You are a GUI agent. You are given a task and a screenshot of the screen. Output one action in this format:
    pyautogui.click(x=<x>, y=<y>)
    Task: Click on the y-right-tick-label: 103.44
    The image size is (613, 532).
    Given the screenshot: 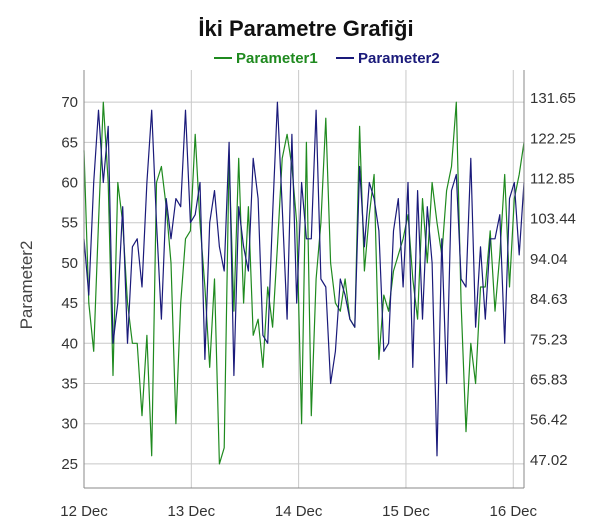 What is the action you would take?
    pyautogui.click(x=553, y=219)
    